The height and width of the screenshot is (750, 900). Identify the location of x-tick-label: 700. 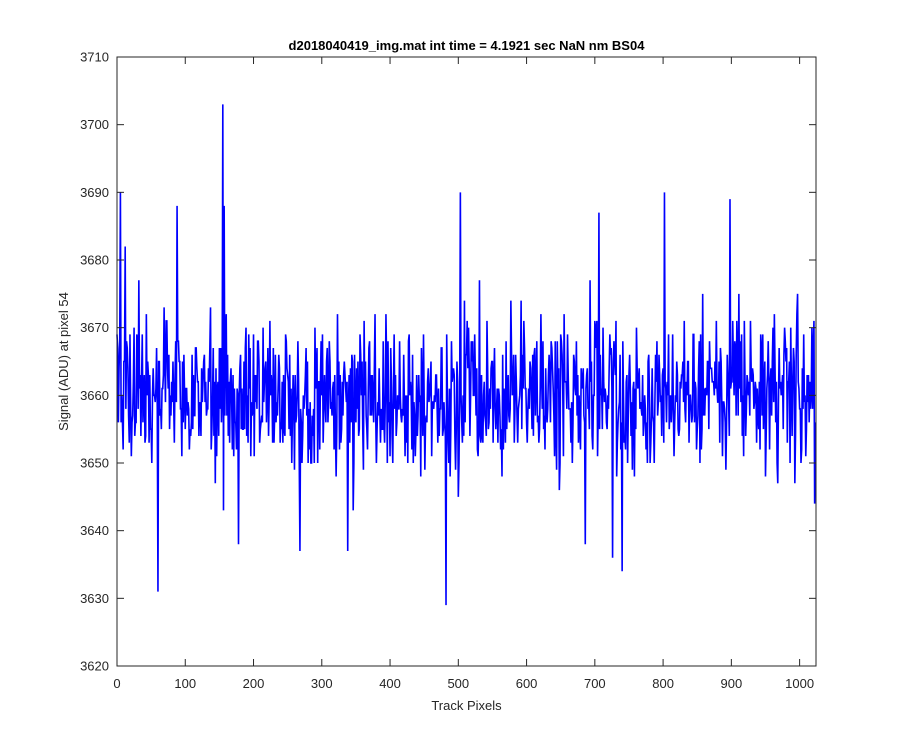
(595, 683).